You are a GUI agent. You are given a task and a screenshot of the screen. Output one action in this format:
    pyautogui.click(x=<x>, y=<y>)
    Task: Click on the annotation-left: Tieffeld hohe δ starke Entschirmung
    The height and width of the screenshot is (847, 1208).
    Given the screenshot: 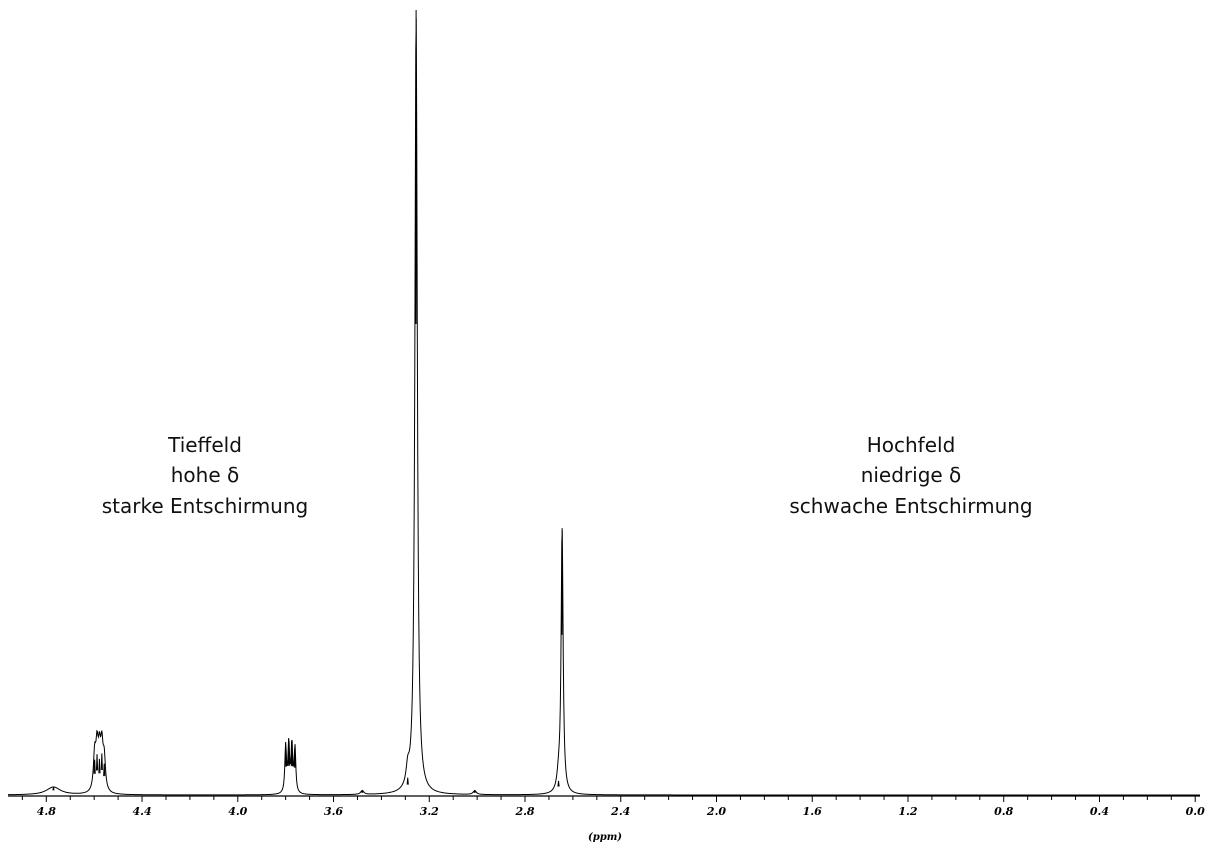 What is the action you would take?
    pyautogui.click(x=205, y=475)
    